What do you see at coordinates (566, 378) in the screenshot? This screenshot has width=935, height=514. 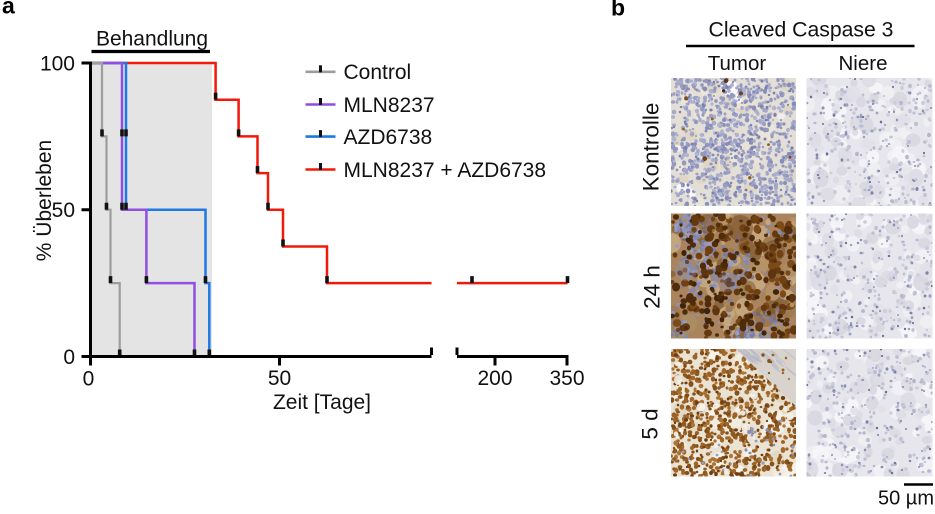 I see `svg-text: 350` at bounding box center [566, 378].